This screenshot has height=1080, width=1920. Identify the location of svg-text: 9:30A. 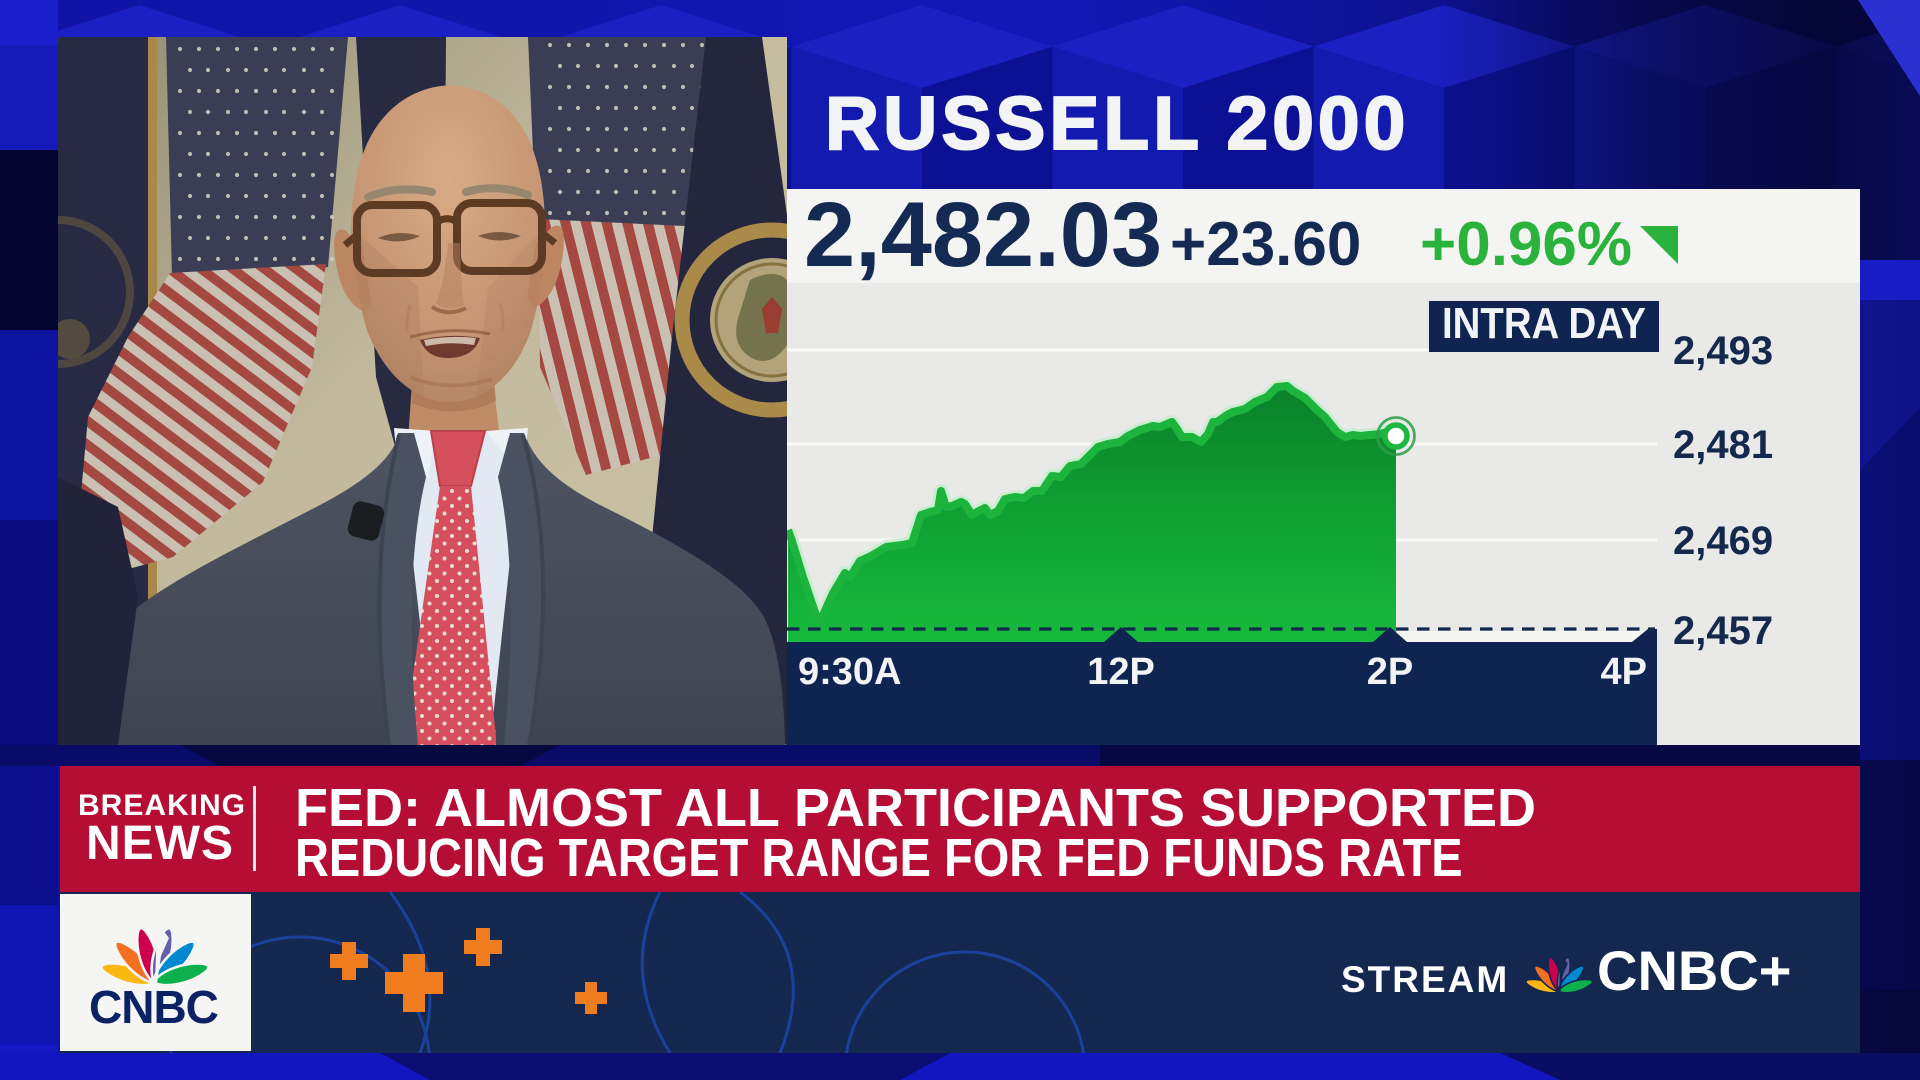
(850, 672).